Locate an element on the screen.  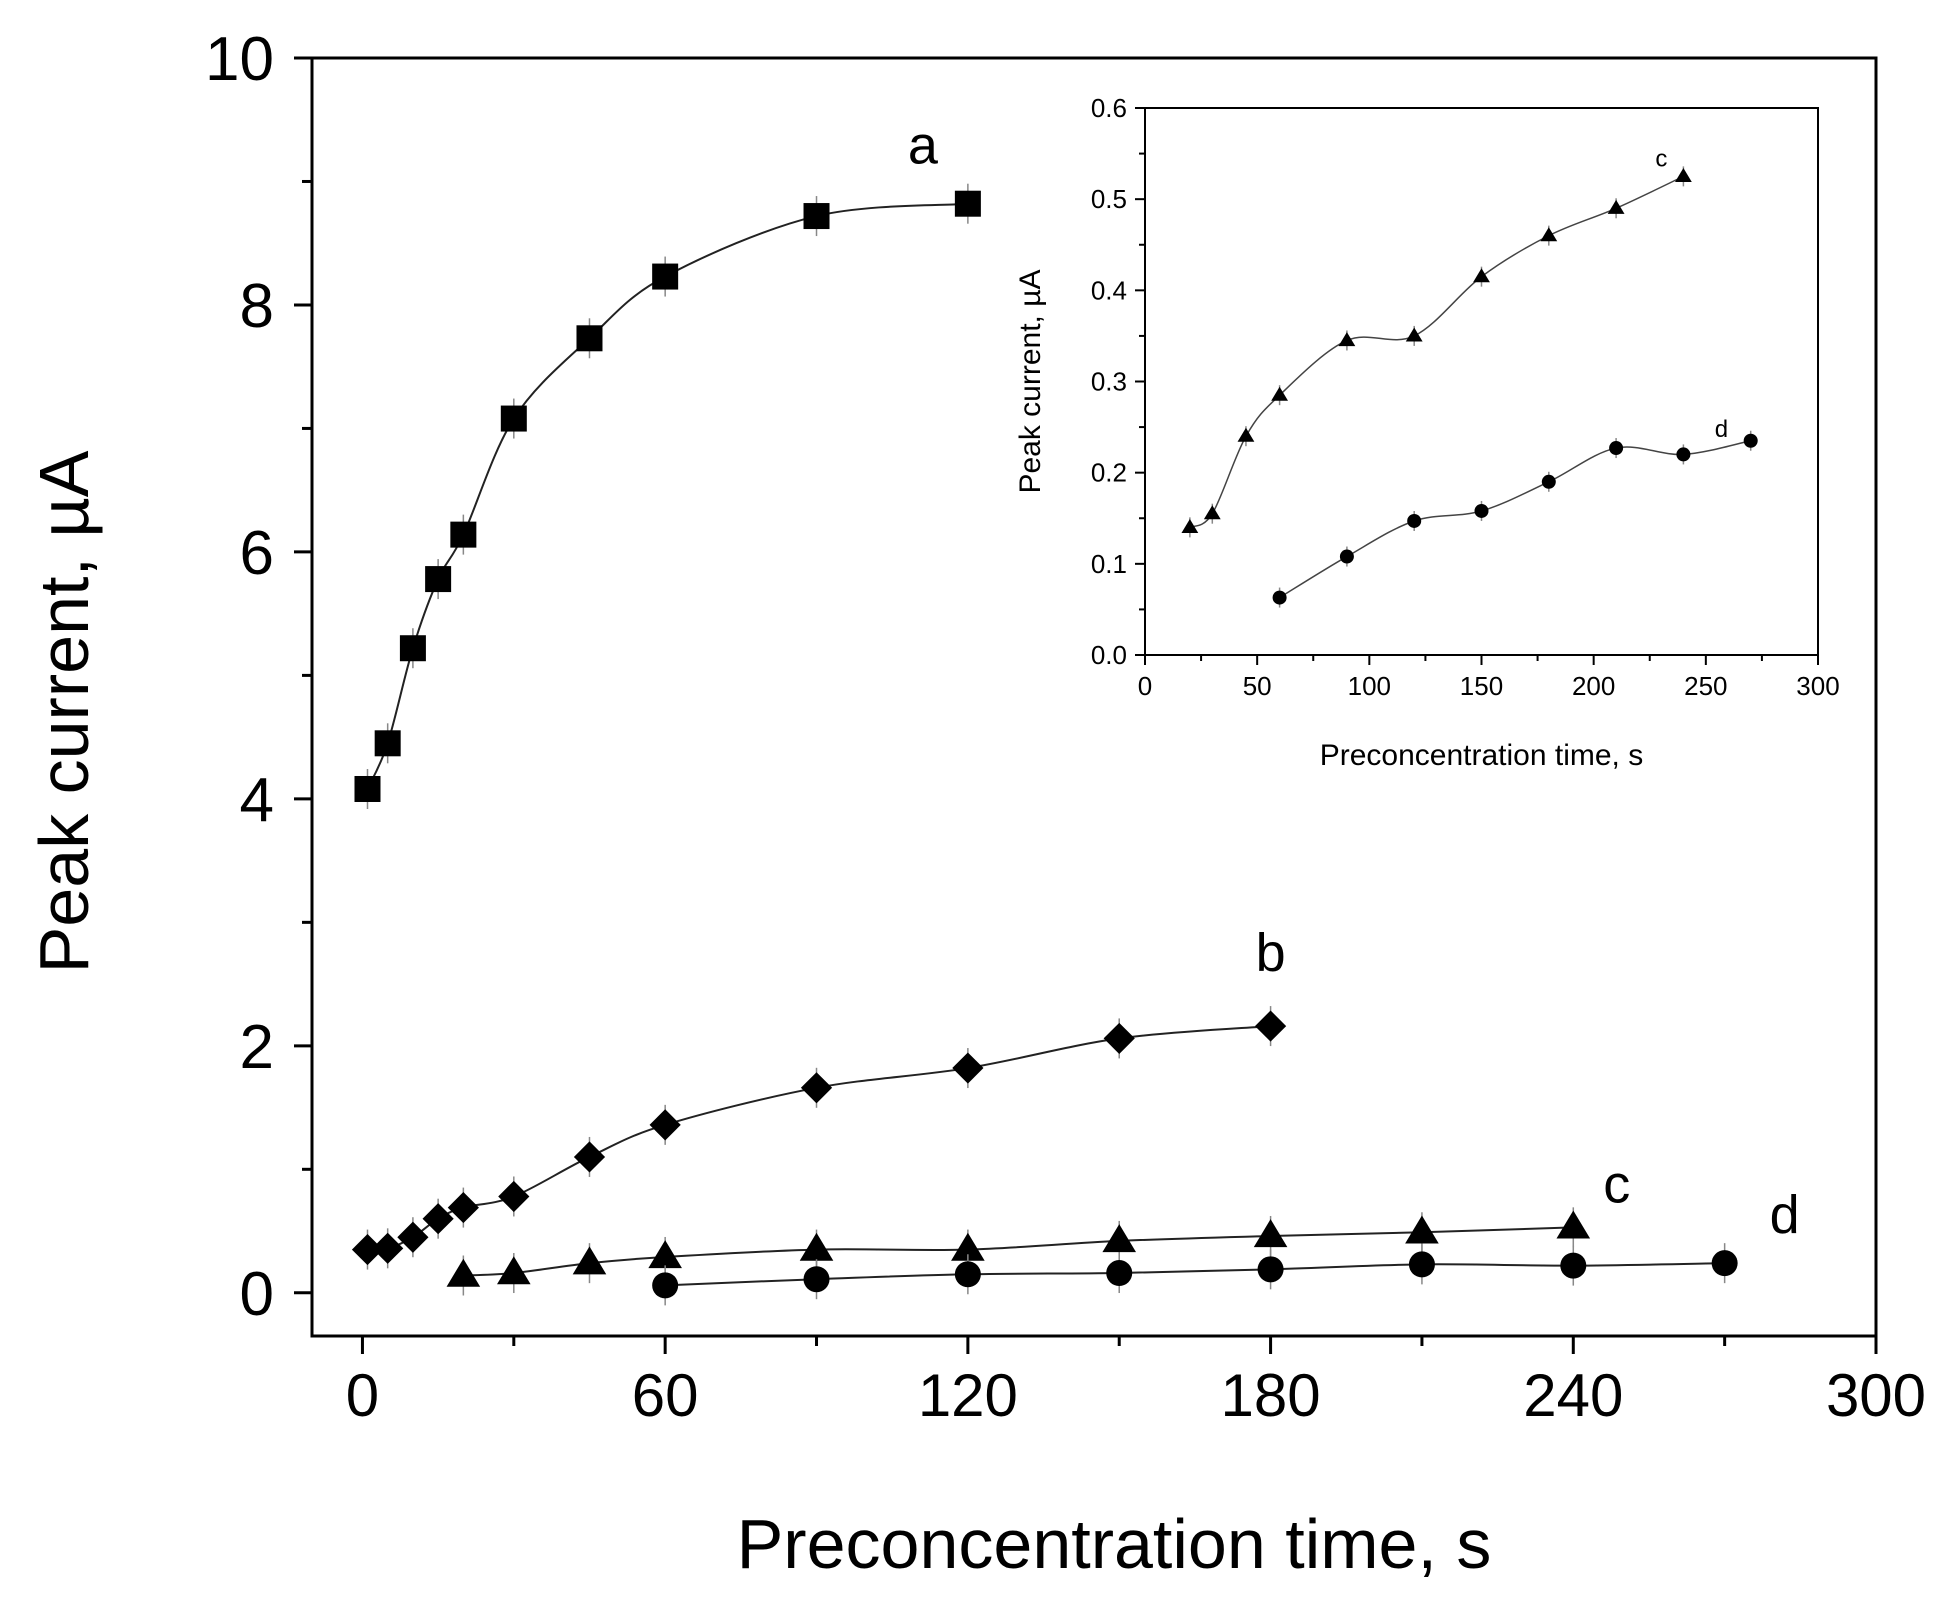
inset-x-tick-label: 250 is located at coordinates (1705, 686).